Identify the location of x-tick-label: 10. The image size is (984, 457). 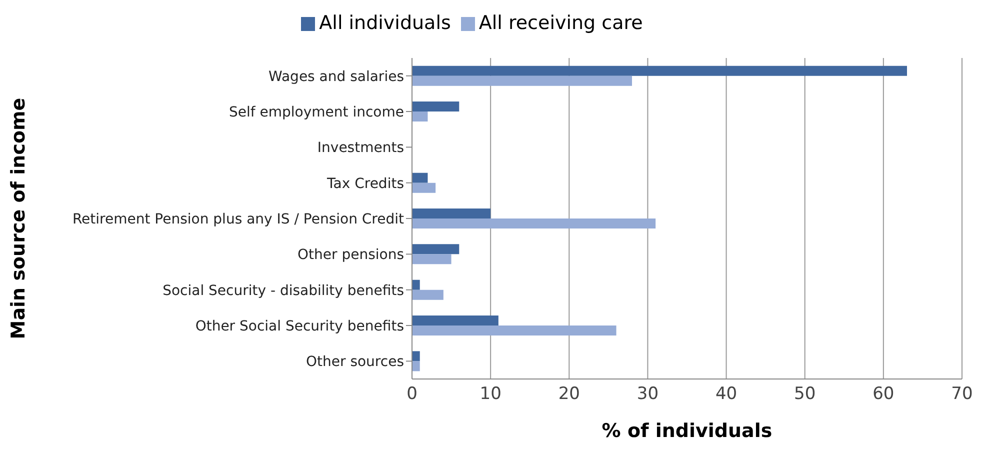
(491, 394).